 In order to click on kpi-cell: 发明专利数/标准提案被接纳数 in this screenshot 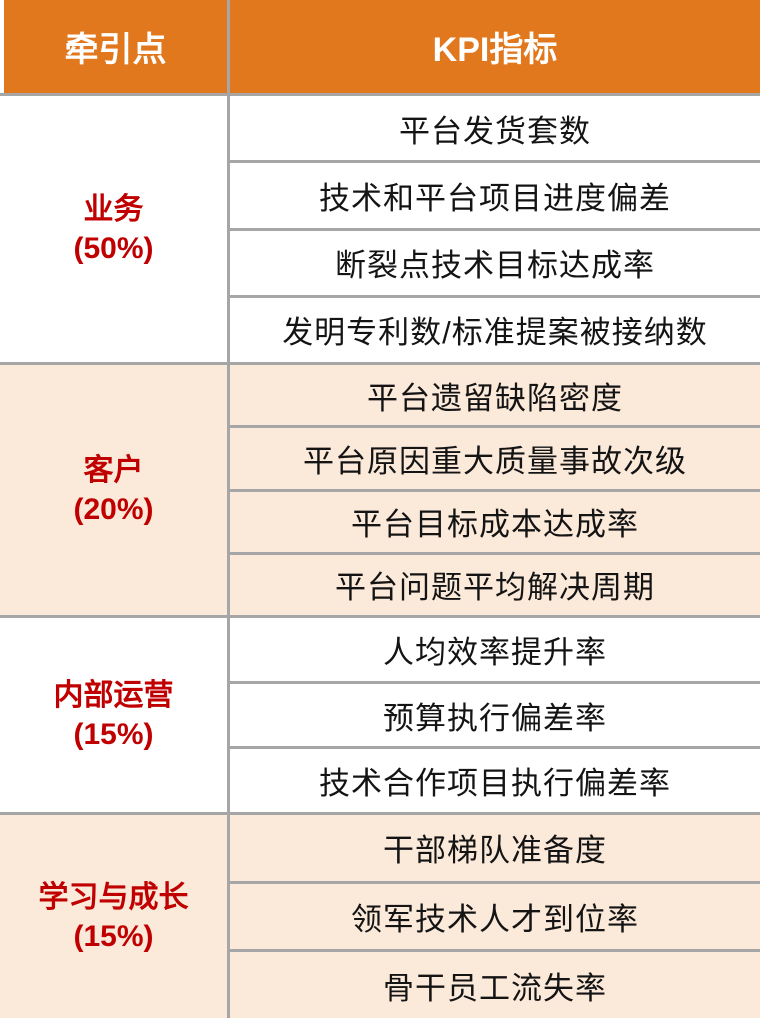, I will do `click(495, 333)`.